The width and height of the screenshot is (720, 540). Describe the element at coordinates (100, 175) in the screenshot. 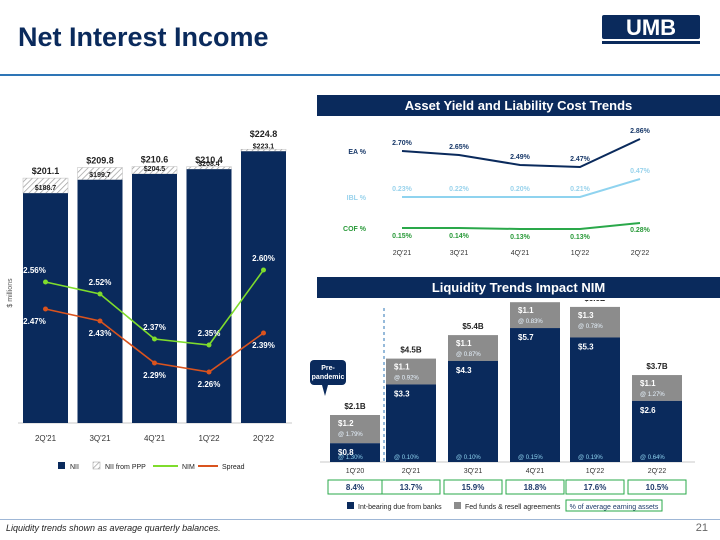

I see `nii-value-label: $199.7` at that location.